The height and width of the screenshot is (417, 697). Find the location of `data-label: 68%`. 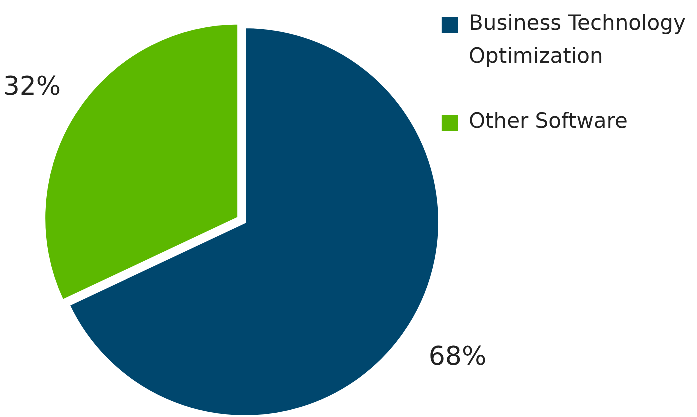

data-label: 68% is located at coordinates (457, 357).